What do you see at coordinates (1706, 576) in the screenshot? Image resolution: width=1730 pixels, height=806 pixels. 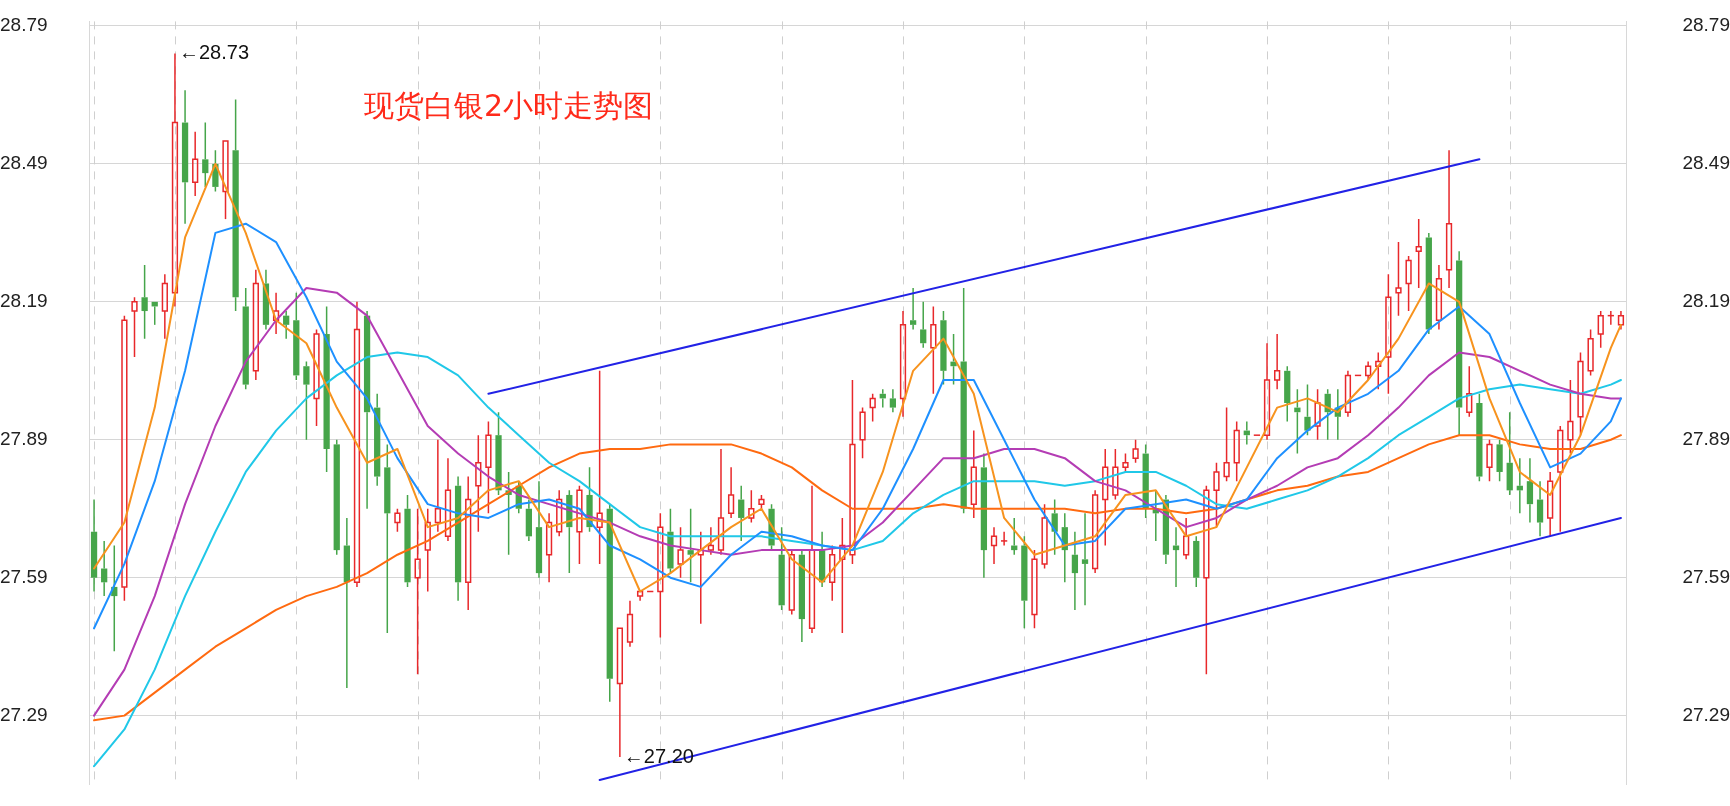 I see `y2-tick-label: 27.59` at bounding box center [1706, 576].